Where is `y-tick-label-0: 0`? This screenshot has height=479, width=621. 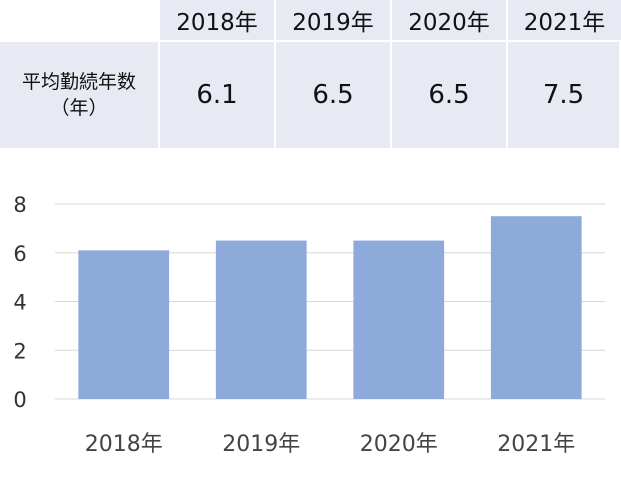 y-tick-label-0: 0 is located at coordinates (19, 400).